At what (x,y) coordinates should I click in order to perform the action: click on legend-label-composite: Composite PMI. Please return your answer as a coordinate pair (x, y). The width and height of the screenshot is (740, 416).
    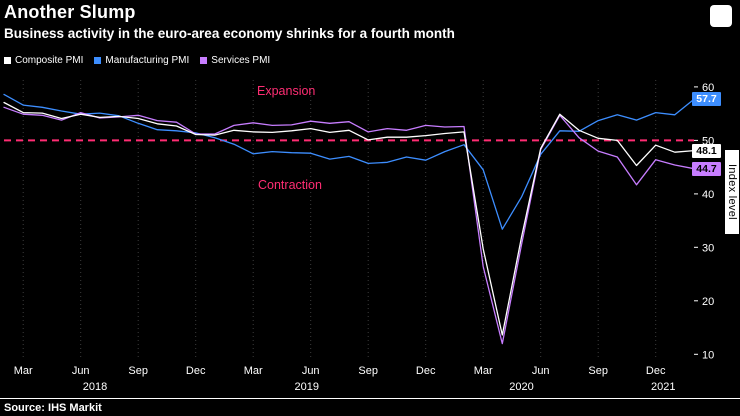
    Looking at the image, I should click on (49, 60).